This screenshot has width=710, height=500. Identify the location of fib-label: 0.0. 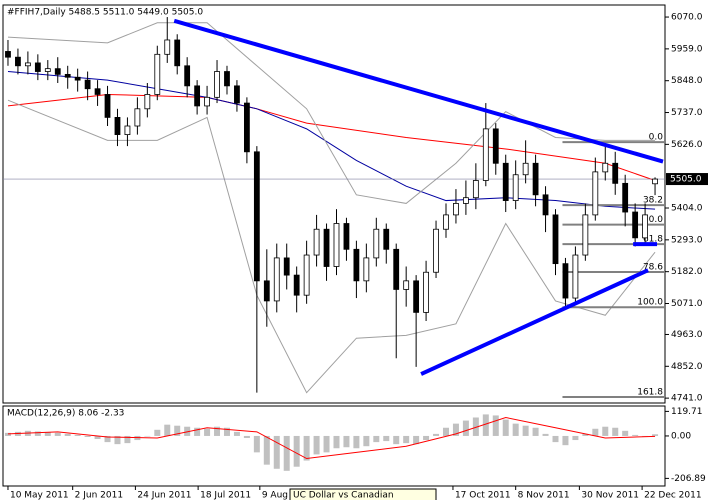
(656, 138).